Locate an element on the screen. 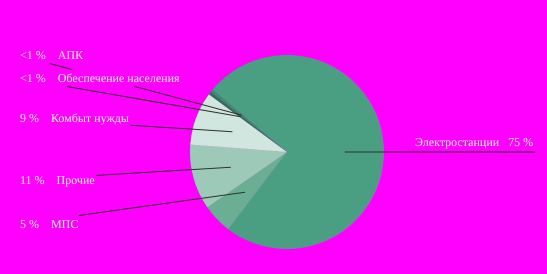  slice-label: Электростанции 75 % is located at coordinates (474, 142).